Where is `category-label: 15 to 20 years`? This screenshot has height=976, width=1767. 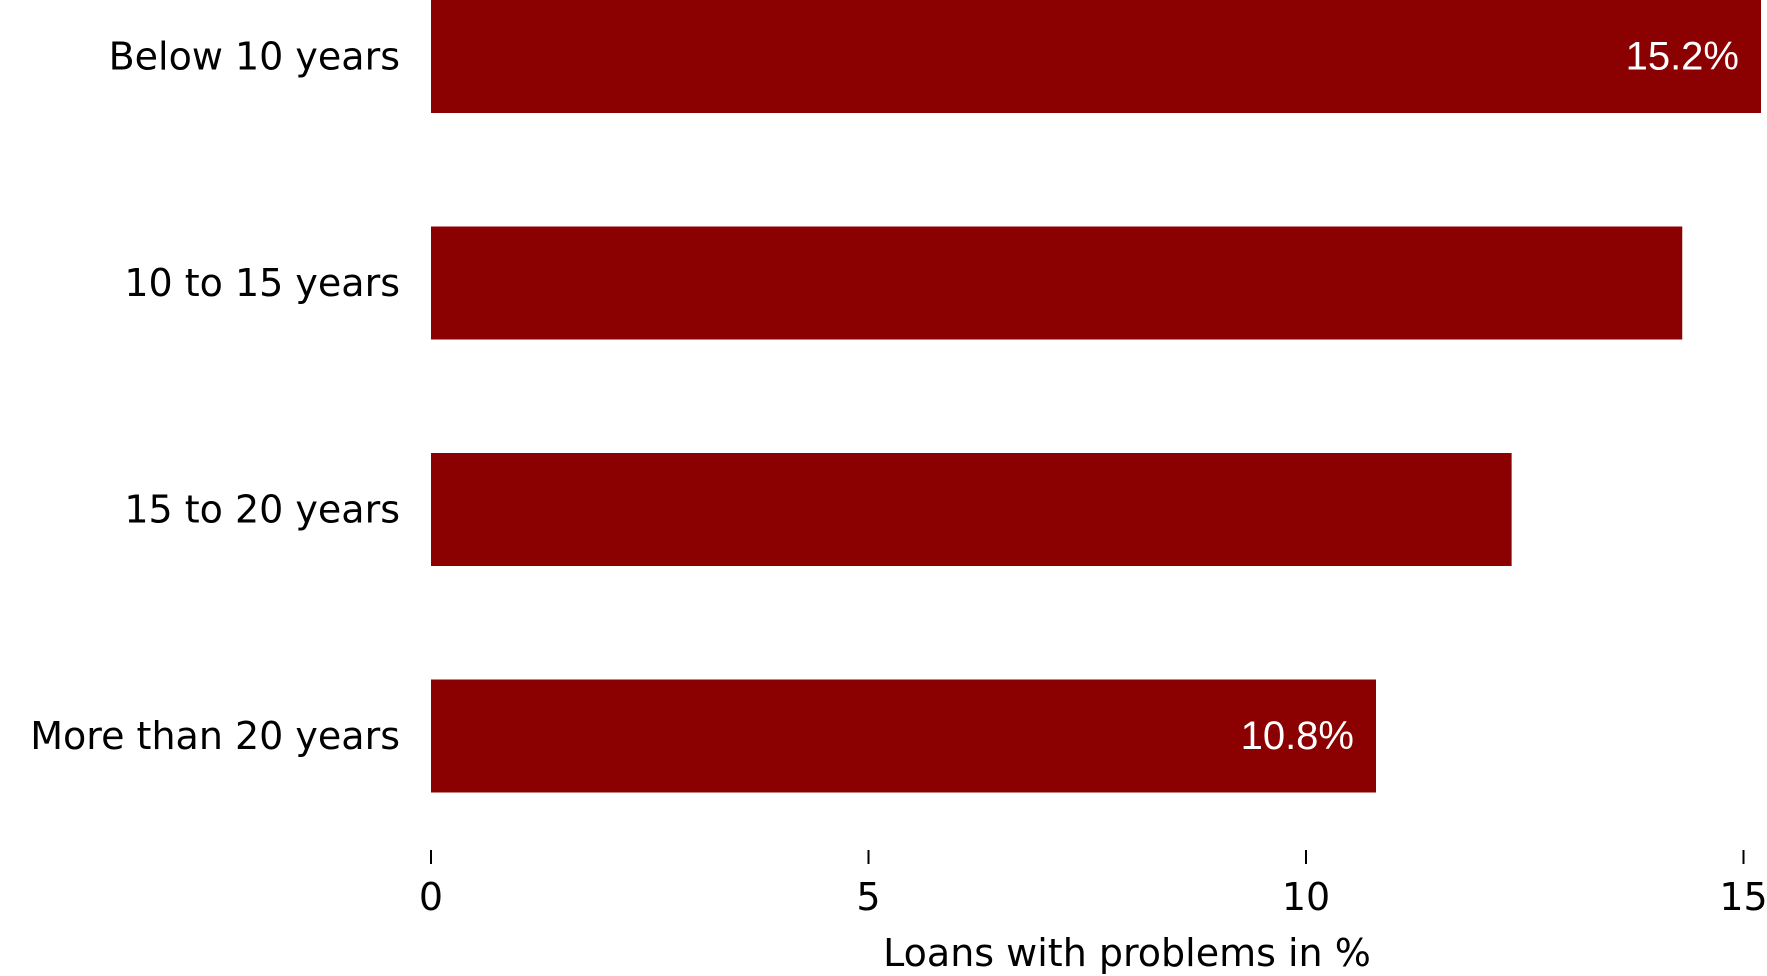 category-label: 15 to 20 years is located at coordinates (262, 510).